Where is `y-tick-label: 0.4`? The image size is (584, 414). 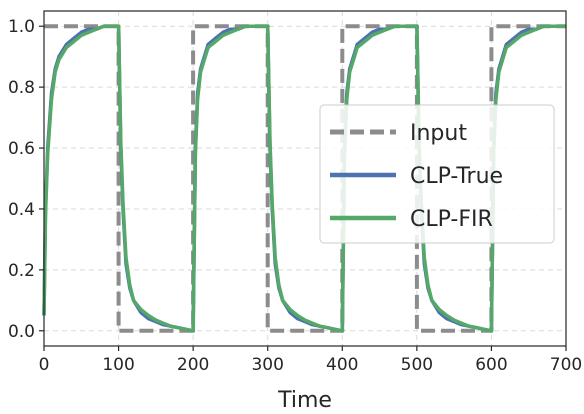 y-tick-label: 0.4 is located at coordinates (21, 210).